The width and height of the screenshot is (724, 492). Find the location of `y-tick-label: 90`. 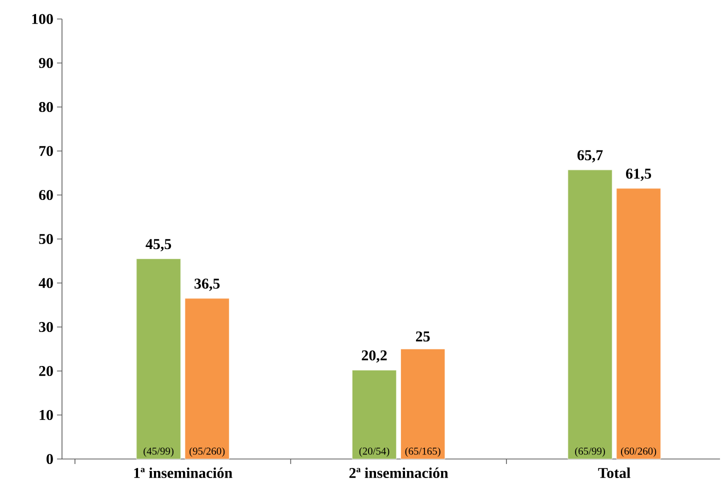

y-tick-label: 90 is located at coordinates (45, 63).